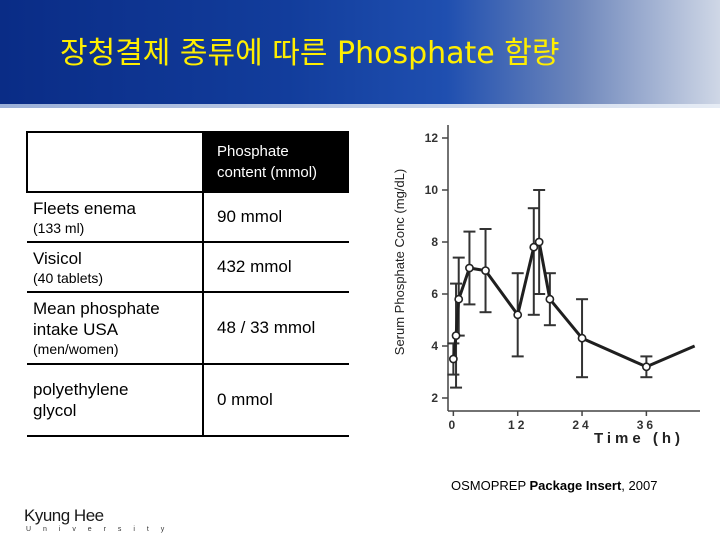 Image resolution: width=720 pixels, height=540 pixels. I want to click on y-tick-label: 2, so click(434, 398).